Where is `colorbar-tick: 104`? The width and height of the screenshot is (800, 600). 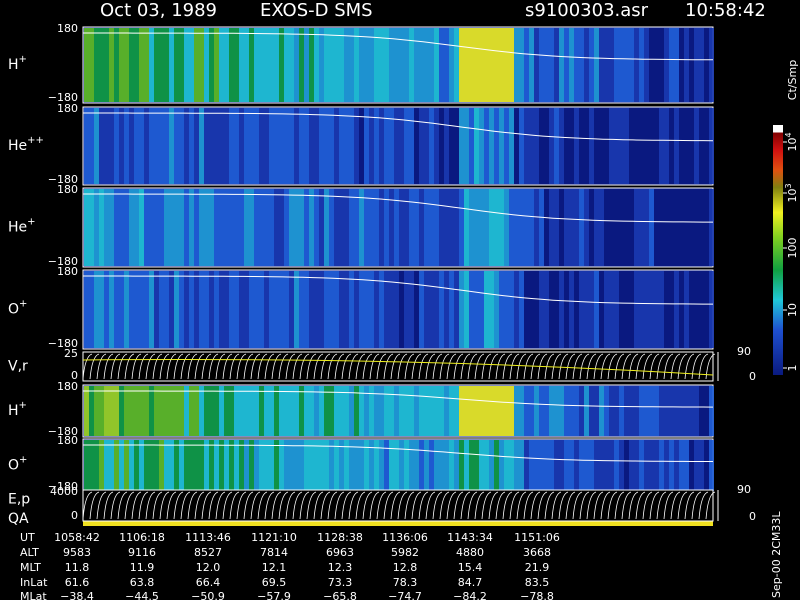 colorbar-tick: 104 is located at coordinates (791, 141).